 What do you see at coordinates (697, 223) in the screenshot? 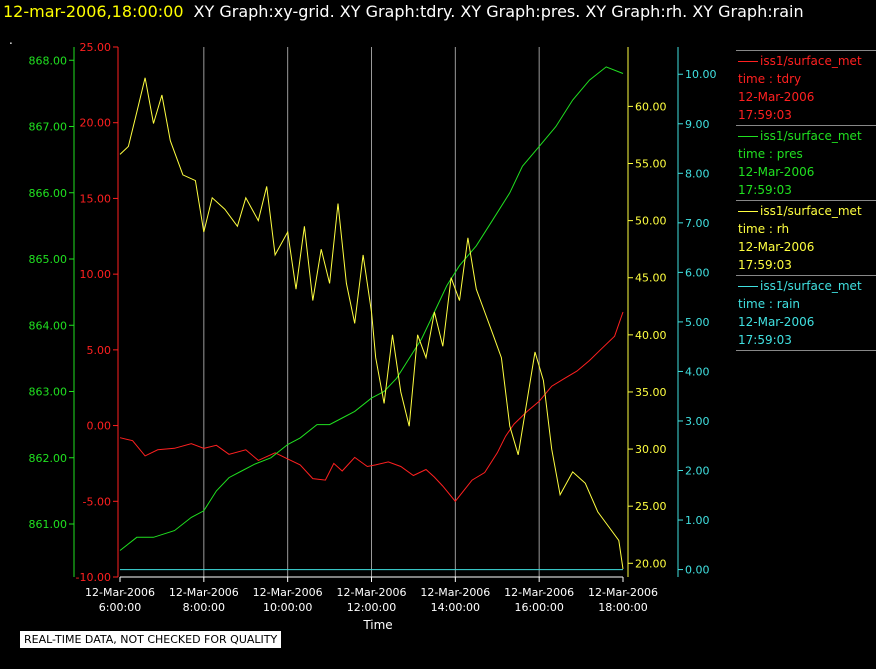
I see `y-tick-label: 7.00` at bounding box center [697, 223].